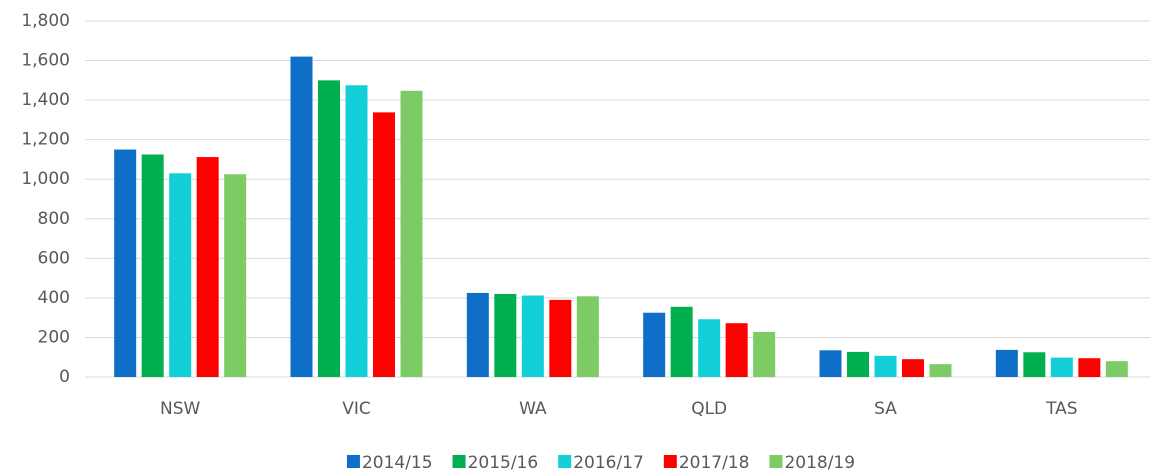  Describe the element at coordinates (397, 463) in the screenshot. I see `legend-label: 2014/15` at that location.